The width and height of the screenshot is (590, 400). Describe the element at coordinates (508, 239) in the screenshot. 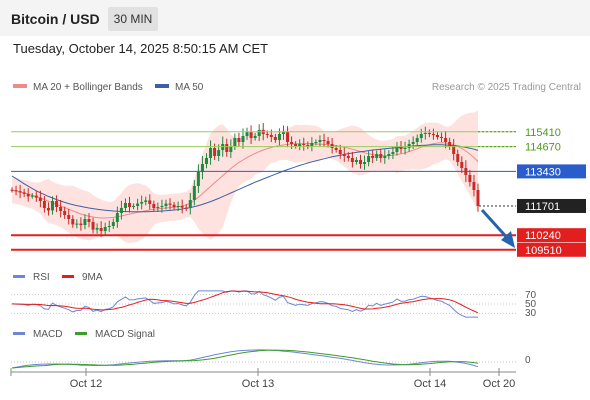

I see `forecast-arrow-head` at that location.